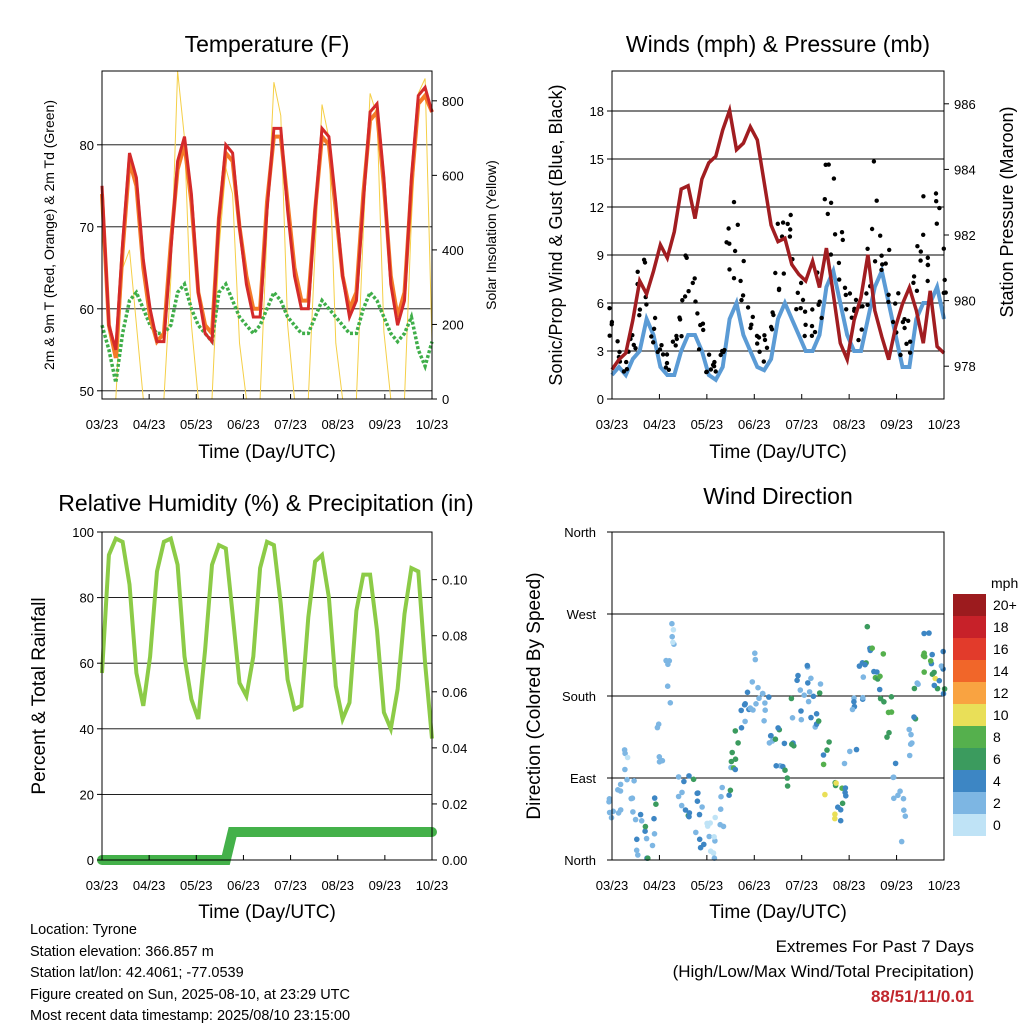  Describe the element at coordinates (290, 424) in the screenshot. I see `x-tick-label: 07/23` at that location.